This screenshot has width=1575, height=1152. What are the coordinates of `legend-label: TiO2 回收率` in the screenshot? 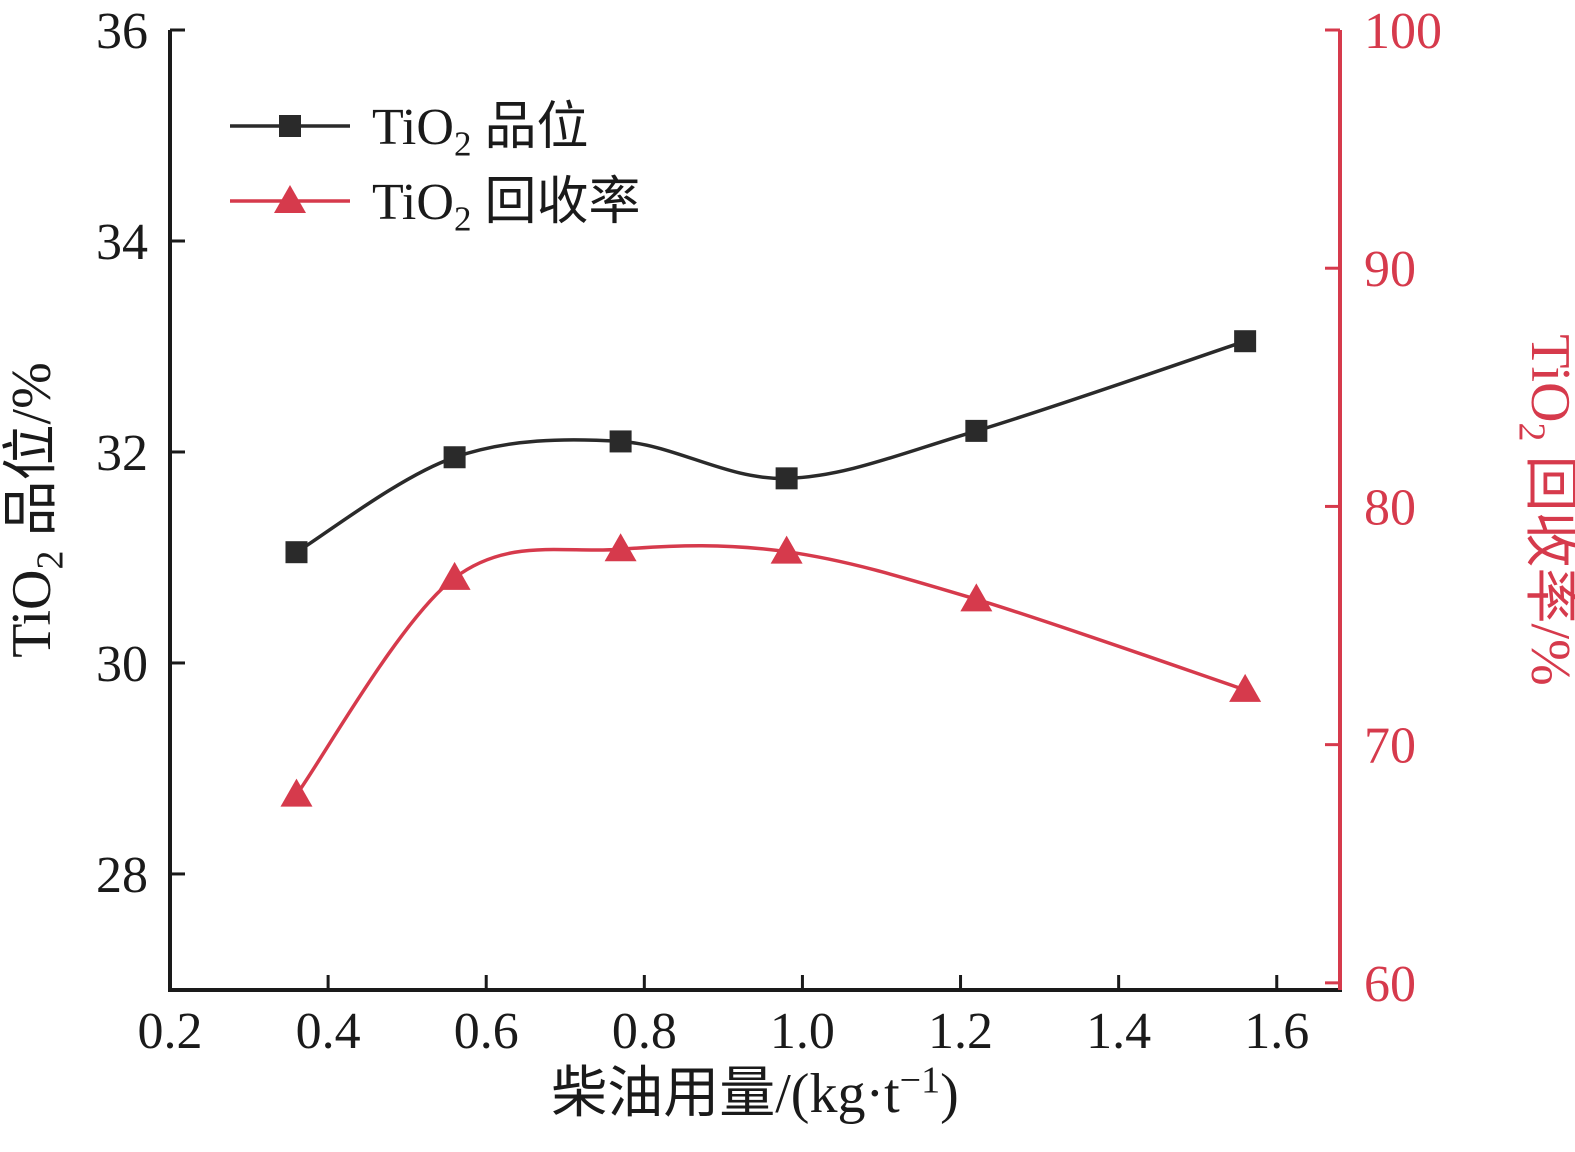 It's located at (506, 206).